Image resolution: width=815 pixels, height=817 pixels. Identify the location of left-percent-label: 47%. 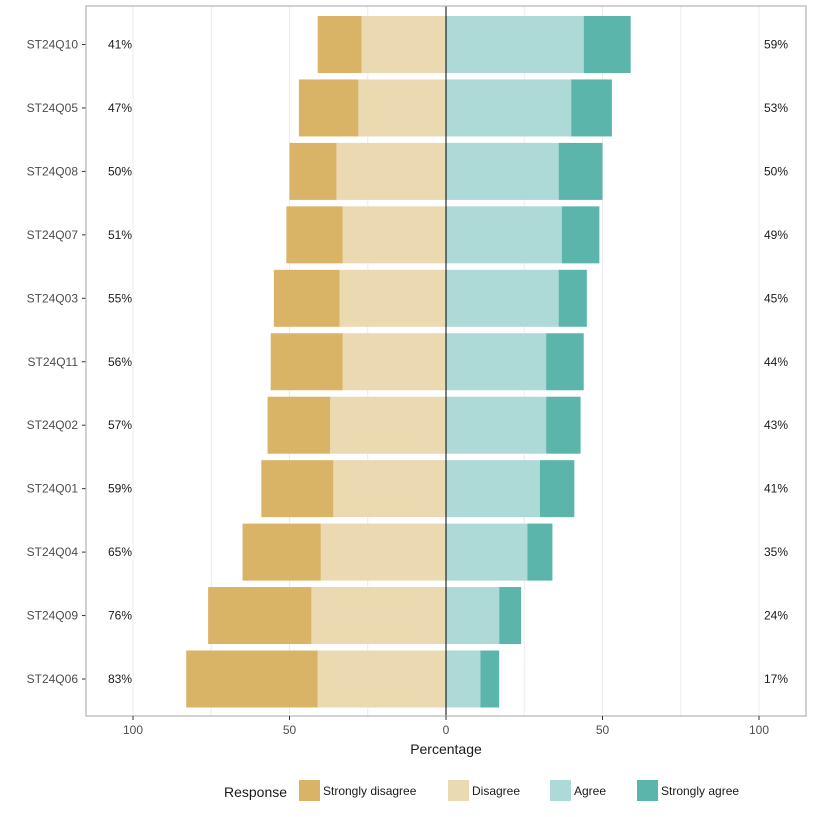
(120, 108).